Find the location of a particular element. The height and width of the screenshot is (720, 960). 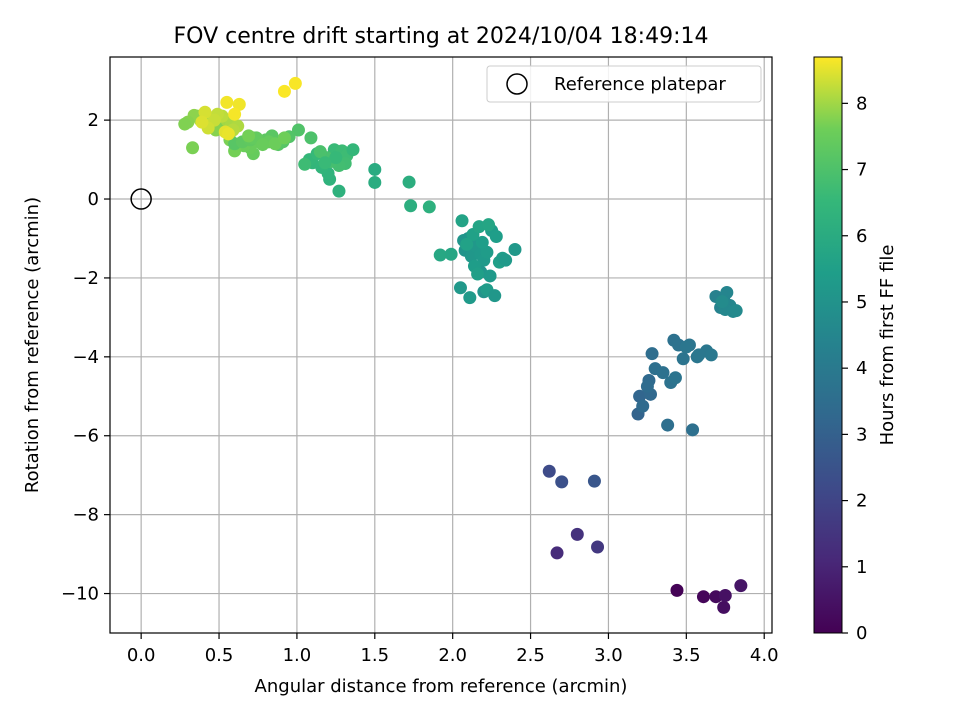

y-tick-label: −6 is located at coordinates (85, 436).